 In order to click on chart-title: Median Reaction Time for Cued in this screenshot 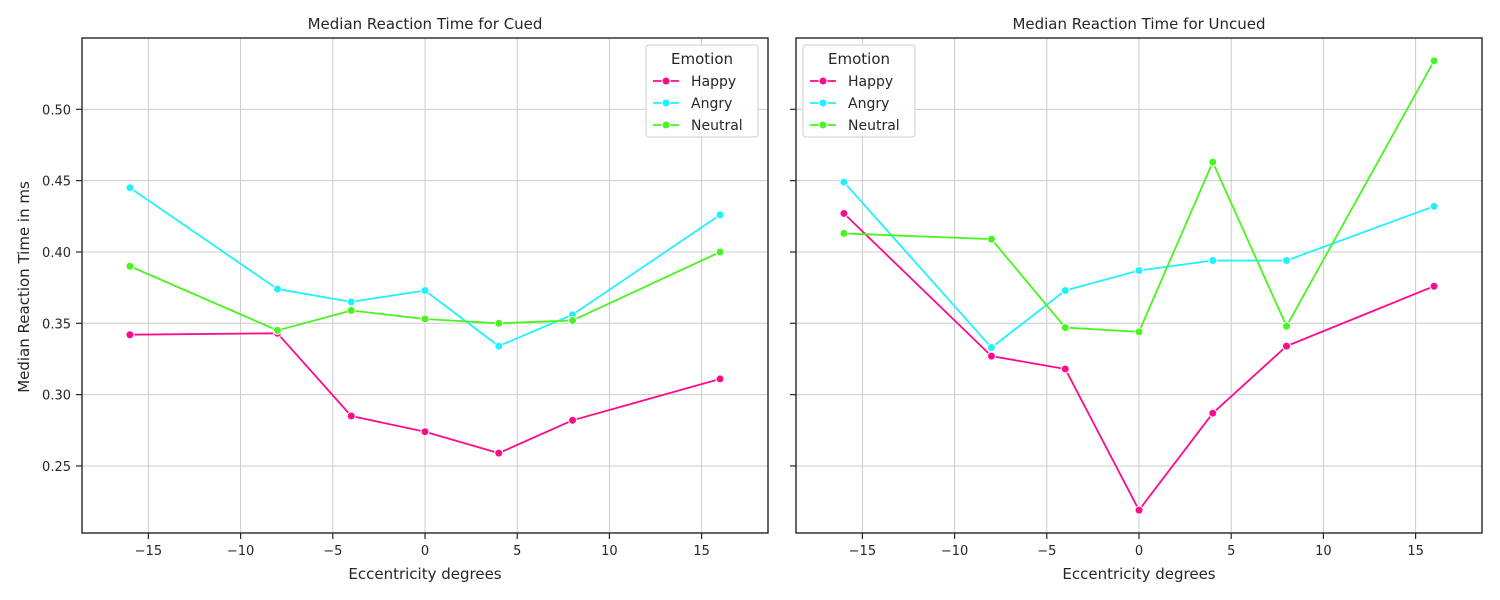, I will do `click(425, 24)`.